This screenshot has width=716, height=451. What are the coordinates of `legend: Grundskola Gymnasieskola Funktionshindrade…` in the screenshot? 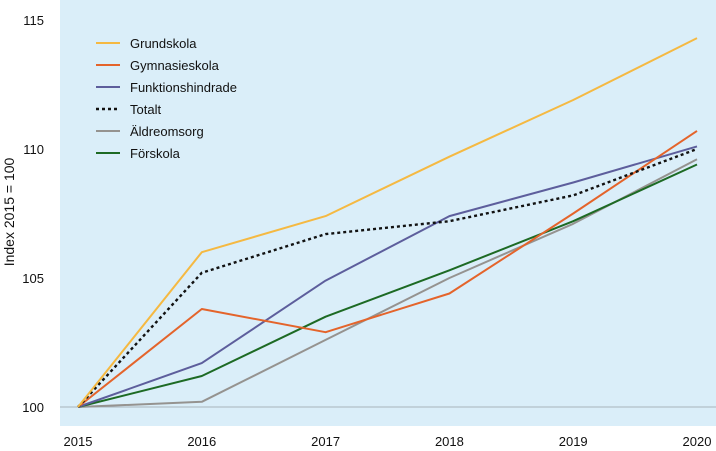 It's located at (166, 98).